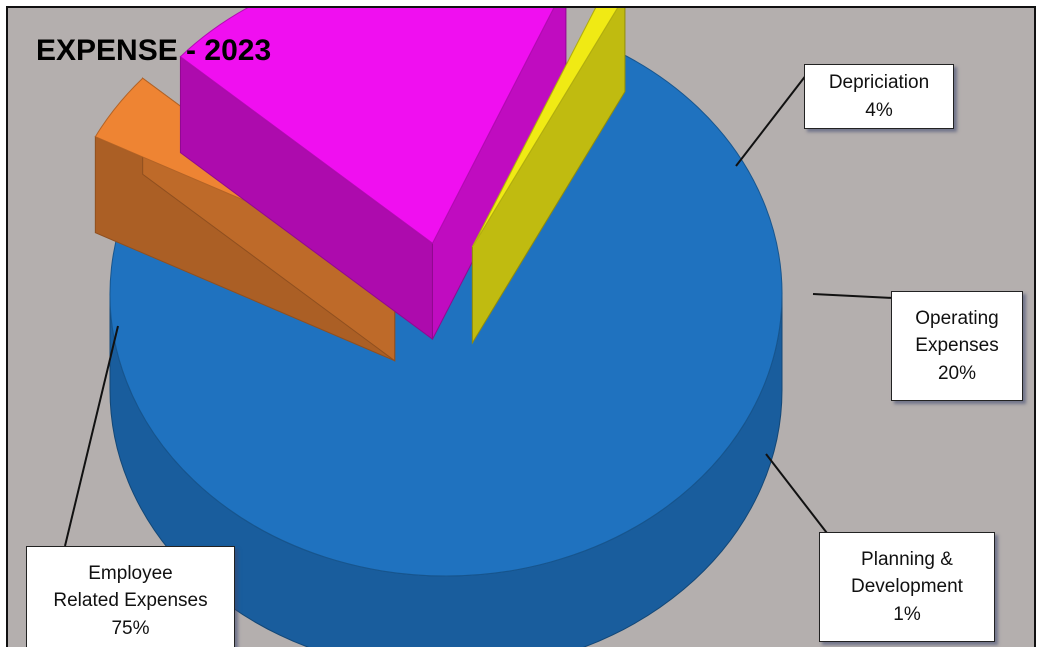  I want to click on leader-line-employee, so click(91, 436).